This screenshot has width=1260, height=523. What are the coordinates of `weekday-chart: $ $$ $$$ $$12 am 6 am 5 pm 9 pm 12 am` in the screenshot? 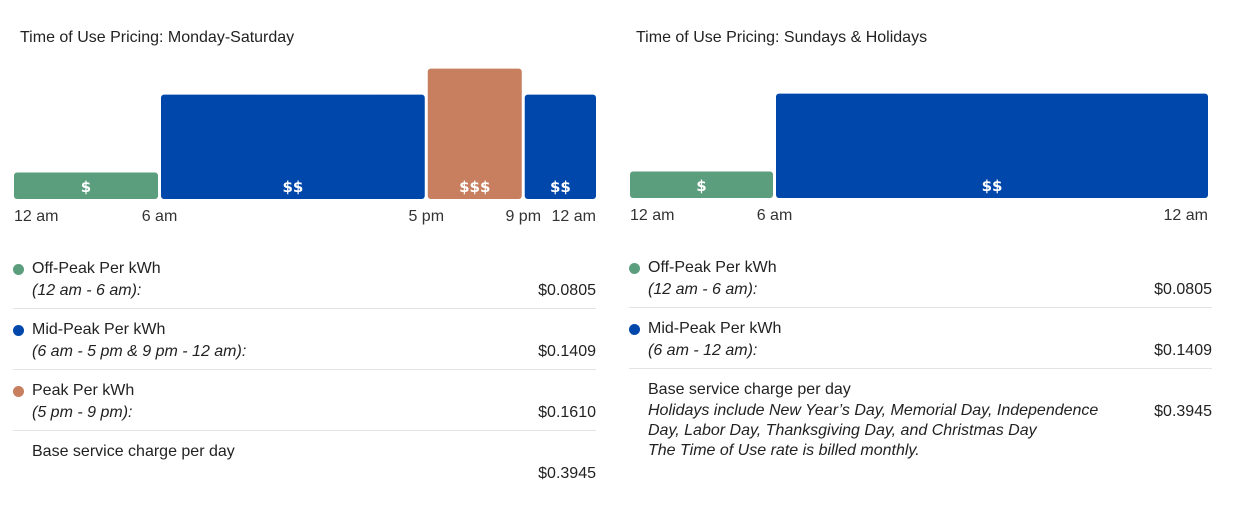 It's located at (305, 146).